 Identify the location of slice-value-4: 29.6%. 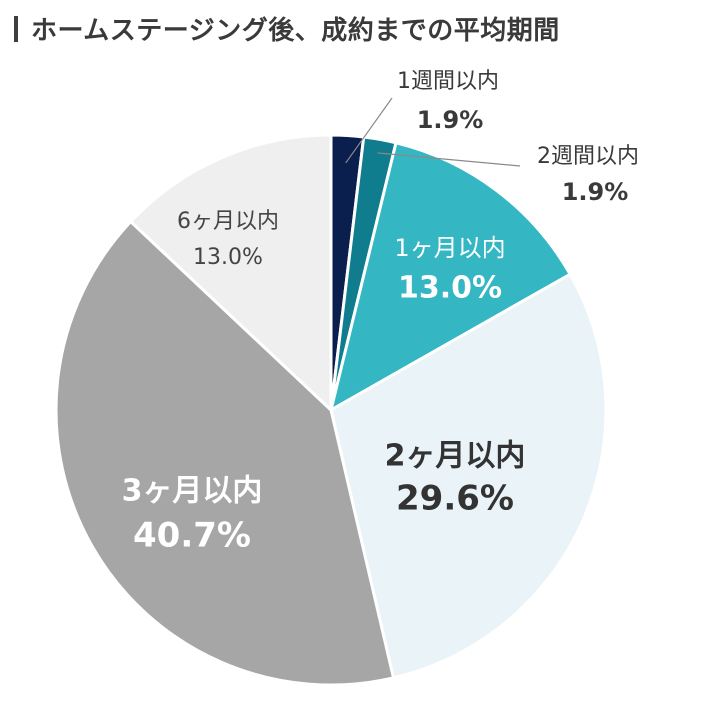
(455, 499).